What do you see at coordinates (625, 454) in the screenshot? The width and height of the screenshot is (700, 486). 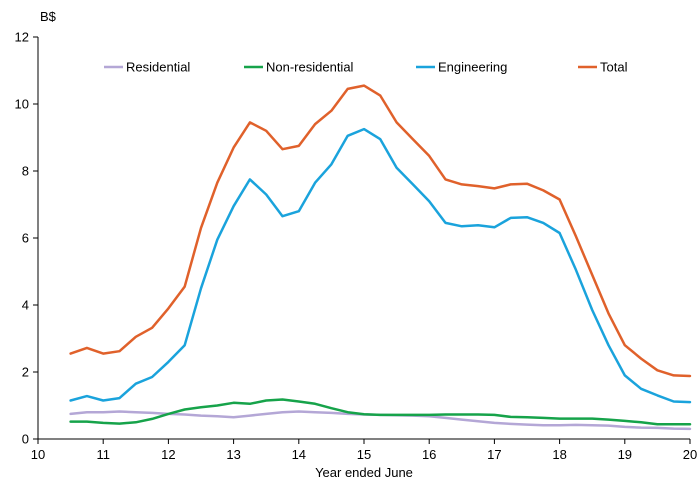 I see `x-tick-label: 19` at bounding box center [625, 454].